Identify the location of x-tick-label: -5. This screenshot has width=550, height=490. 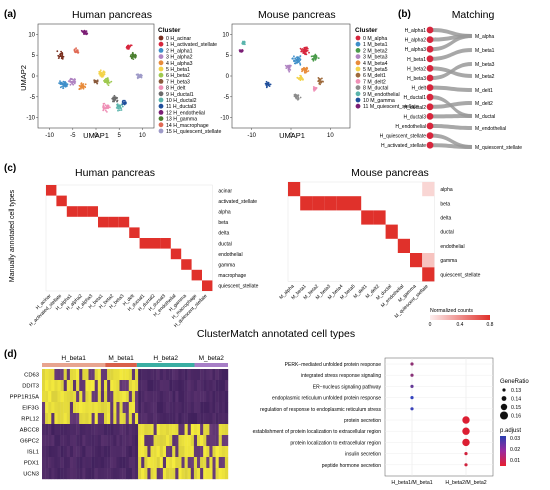
(73, 136).